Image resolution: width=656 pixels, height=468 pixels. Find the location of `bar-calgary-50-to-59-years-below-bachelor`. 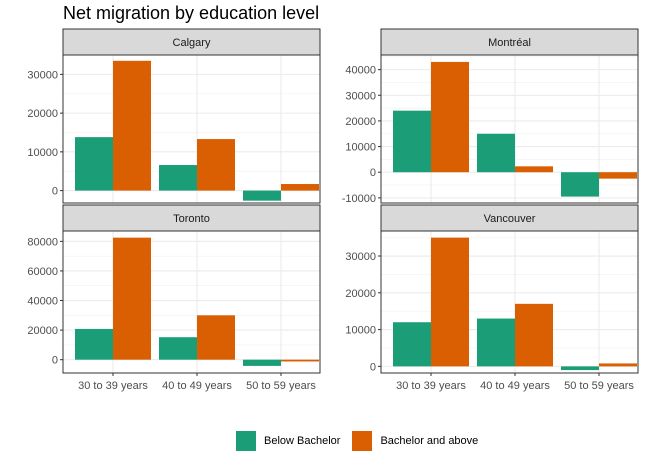

bar-calgary-50-to-59-years-below-bachelor is located at coordinates (262, 195).